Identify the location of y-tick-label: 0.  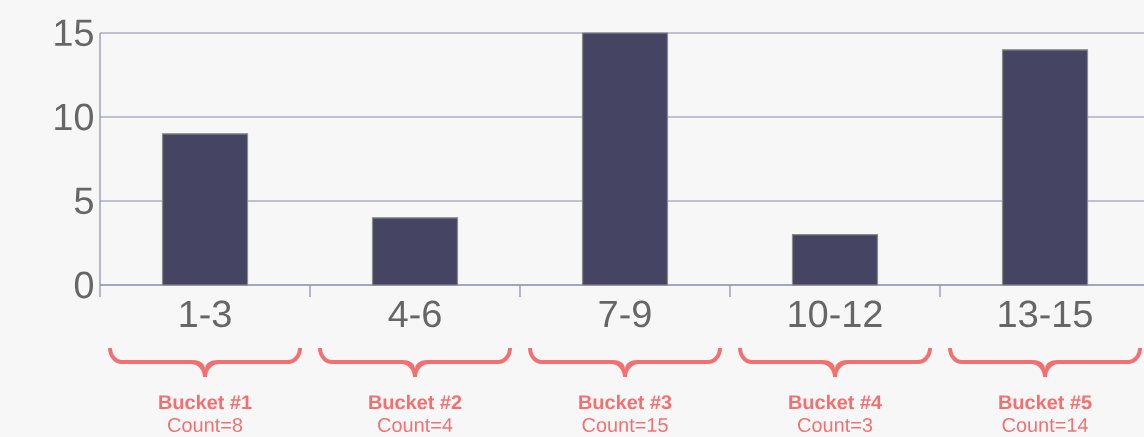
(83, 285).